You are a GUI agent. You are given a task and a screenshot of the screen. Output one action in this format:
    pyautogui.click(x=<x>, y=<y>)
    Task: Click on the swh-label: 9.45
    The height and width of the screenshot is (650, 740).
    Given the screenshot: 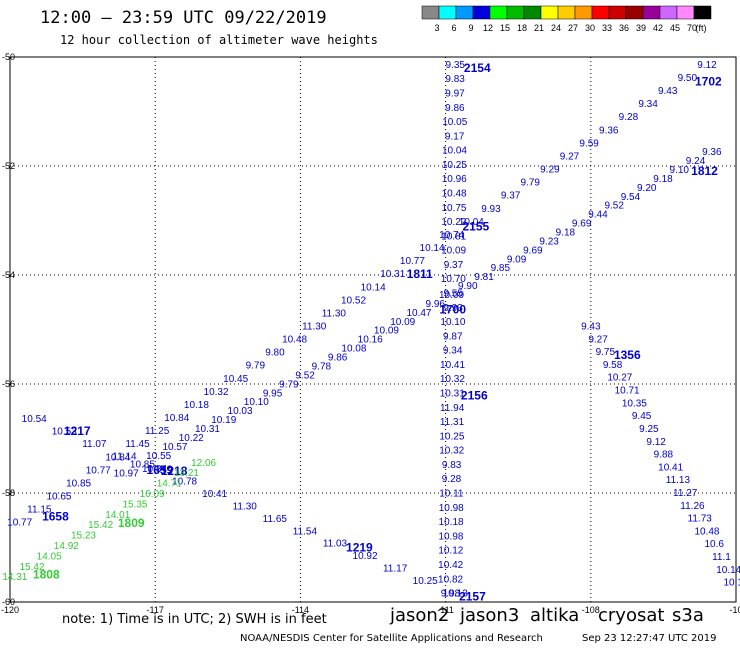 What is the action you would take?
    pyautogui.click(x=642, y=416)
    